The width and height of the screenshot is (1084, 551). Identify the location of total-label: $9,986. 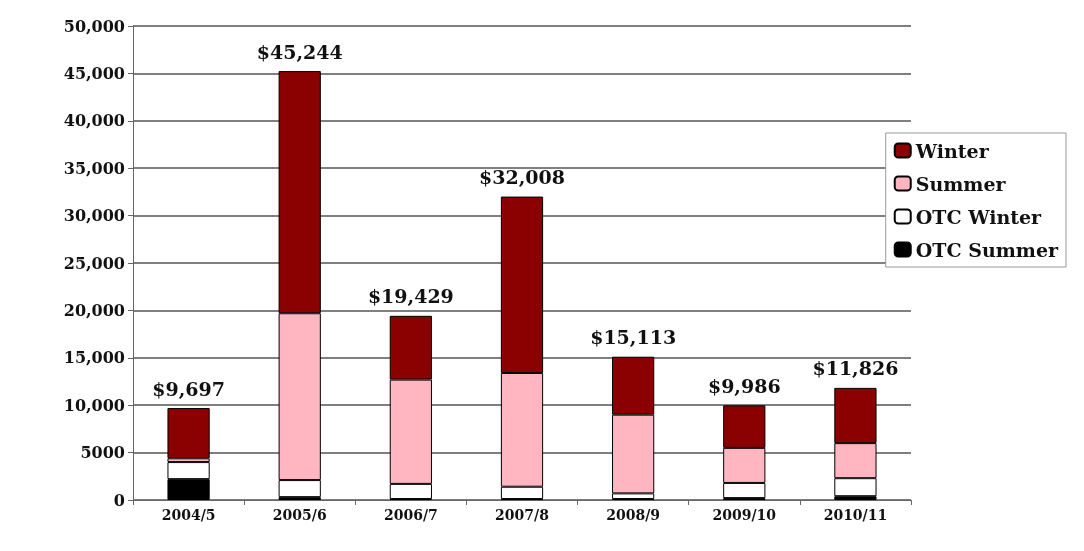
(744, 385).